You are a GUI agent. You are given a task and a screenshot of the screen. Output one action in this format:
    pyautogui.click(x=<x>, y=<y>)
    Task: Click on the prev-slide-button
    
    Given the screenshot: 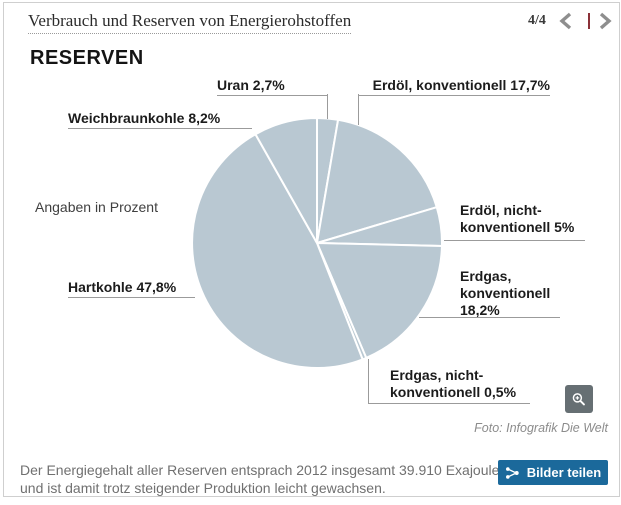 What is the action you would take?
    pyautogui.click(x=567, y=21)
    